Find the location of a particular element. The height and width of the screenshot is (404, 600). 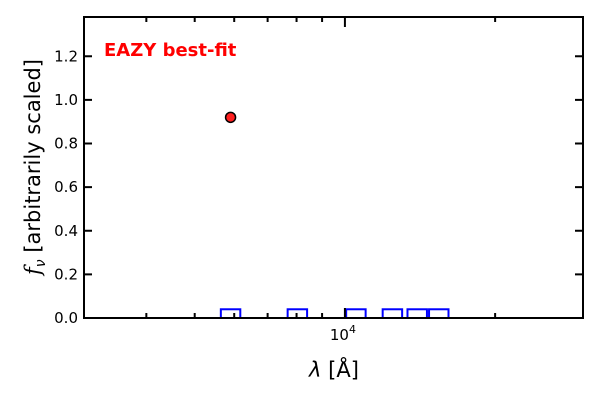

y-tick-label: 0.4 is located at coordinates (66, 231).